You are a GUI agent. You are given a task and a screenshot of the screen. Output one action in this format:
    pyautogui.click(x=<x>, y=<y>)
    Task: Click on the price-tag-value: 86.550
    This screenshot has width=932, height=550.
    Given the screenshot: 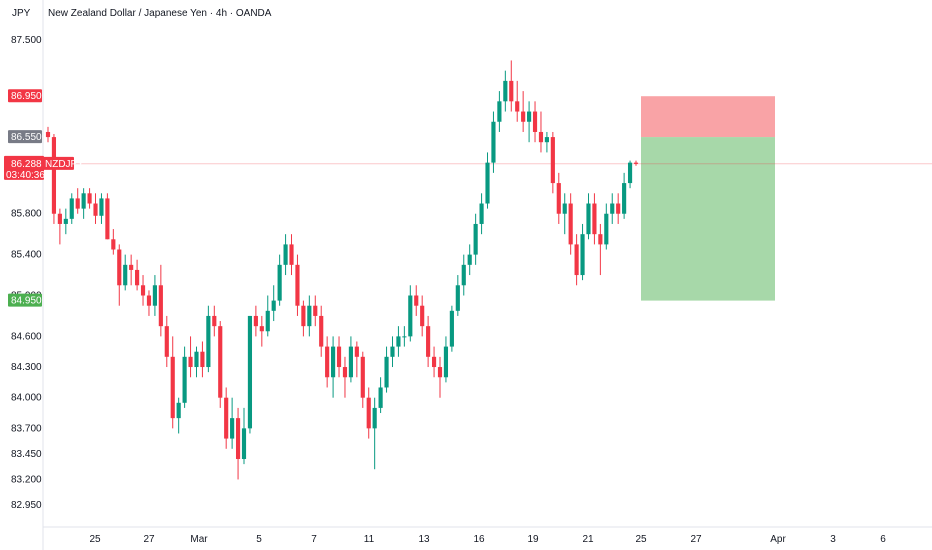 What is the action you would take?
    pyautogui.click(x=26, y=137)
    